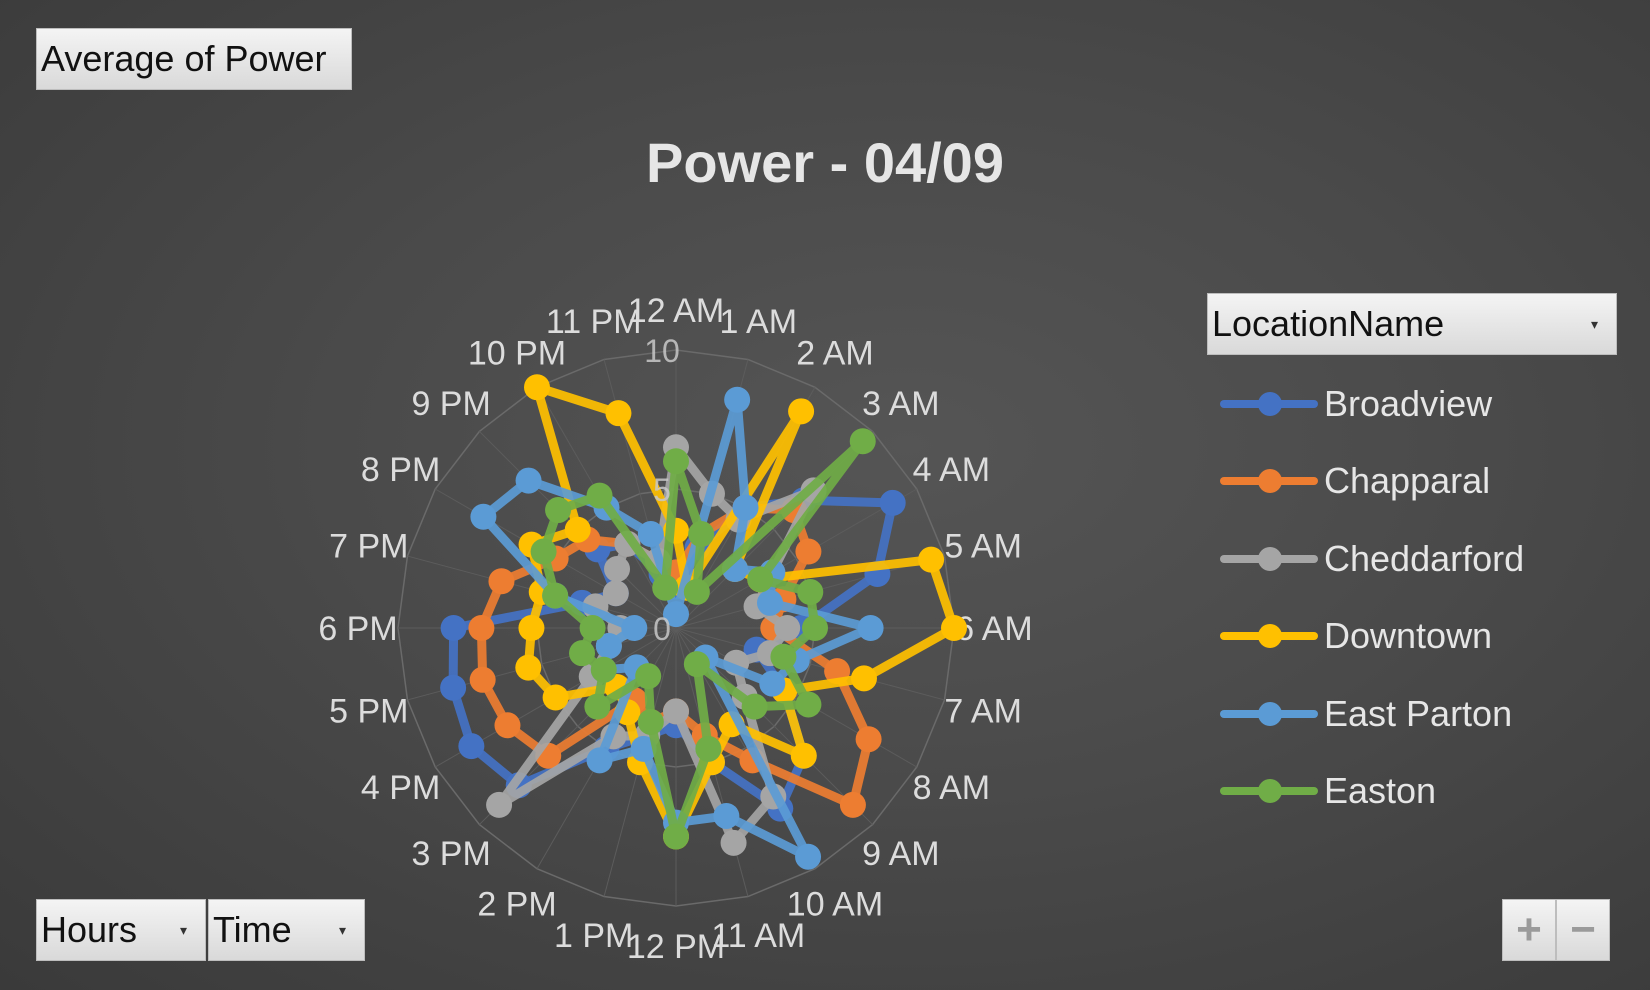 This screenshot has width=1650, height=990. What do you see at coordinates (184, 58) in the screenshot?
I see `average-of-power-label: Average of Power` at bounding box center [184, 58].